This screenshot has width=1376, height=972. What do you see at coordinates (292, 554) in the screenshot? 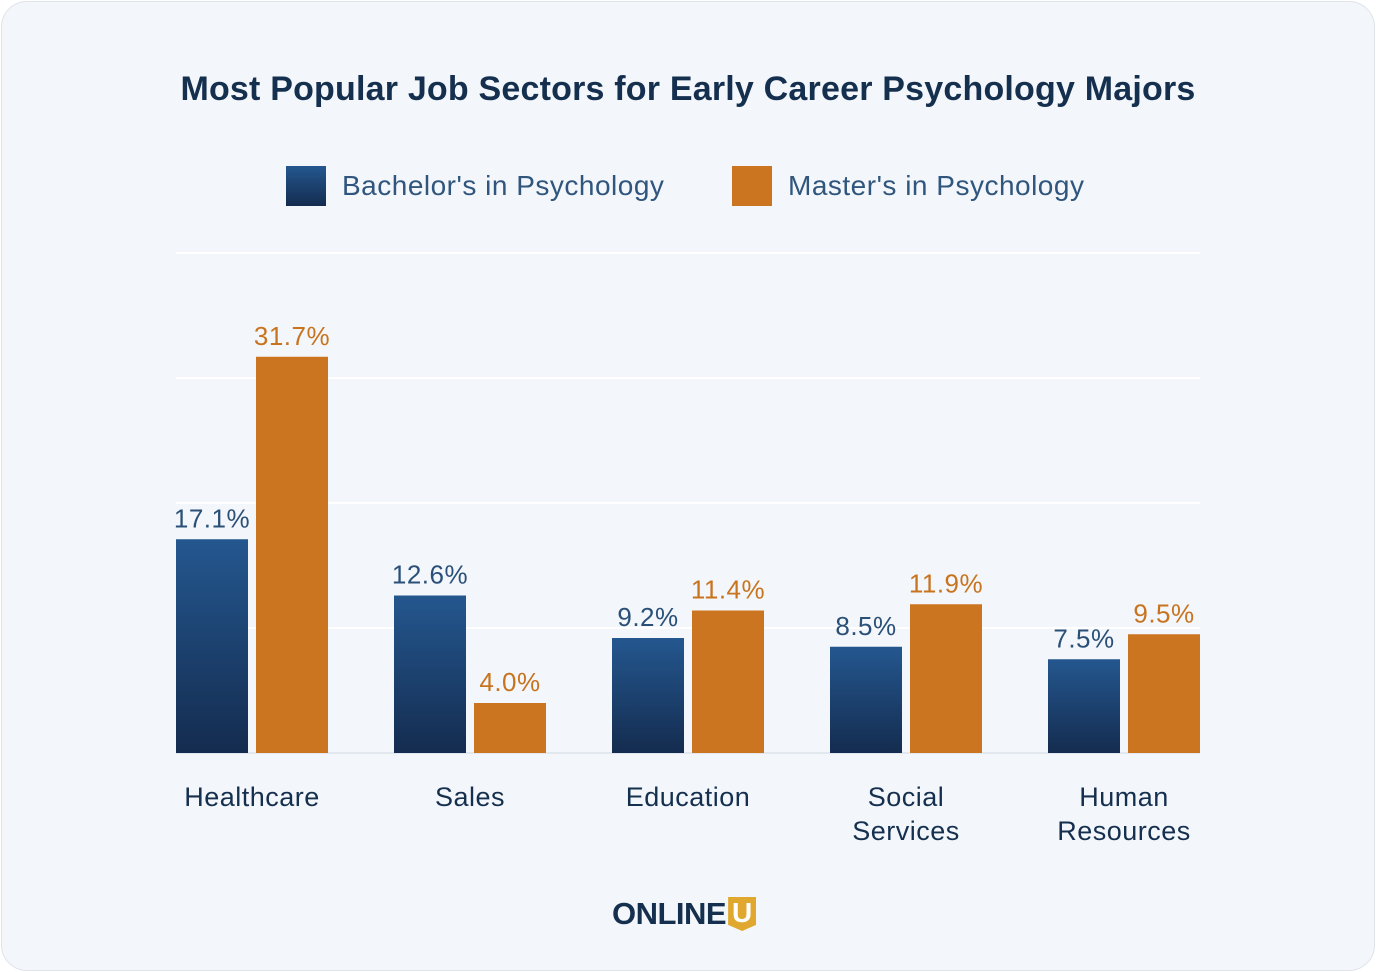
I see `bar-masters-healthcare` at bounding box center [292, 554].